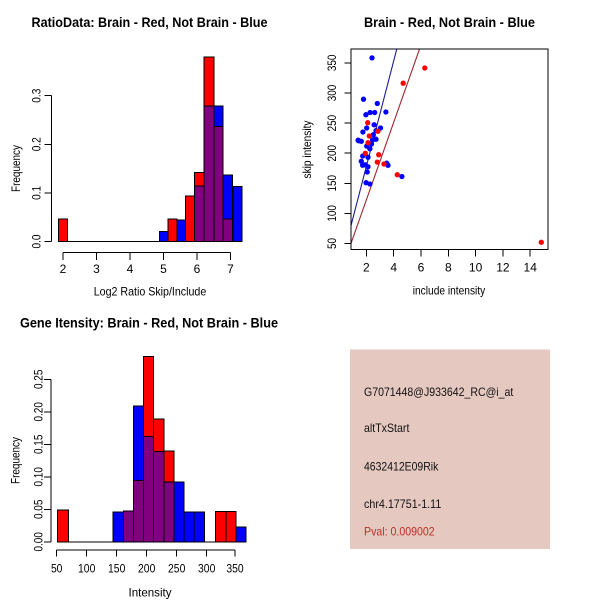  Describe the element at coordinates (37, 144) in the screenshot. I see `svg-text: 0.2` at that location.